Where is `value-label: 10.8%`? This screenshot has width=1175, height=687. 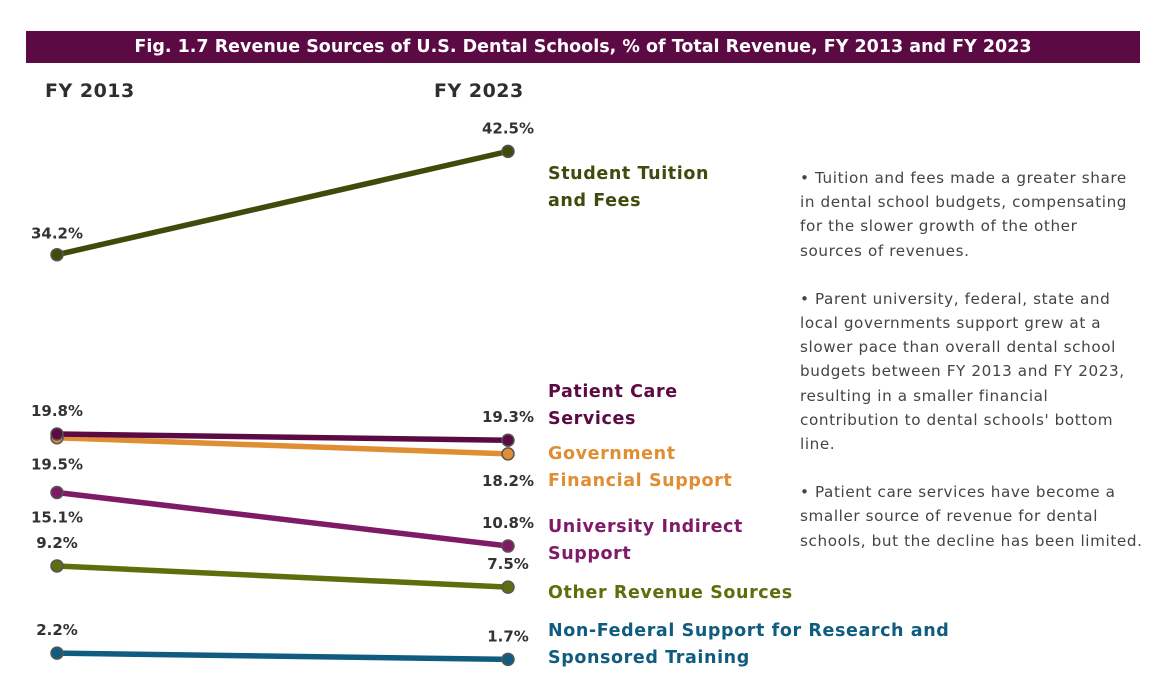 value-label: 10.8% is located at coordinates (508, 523).